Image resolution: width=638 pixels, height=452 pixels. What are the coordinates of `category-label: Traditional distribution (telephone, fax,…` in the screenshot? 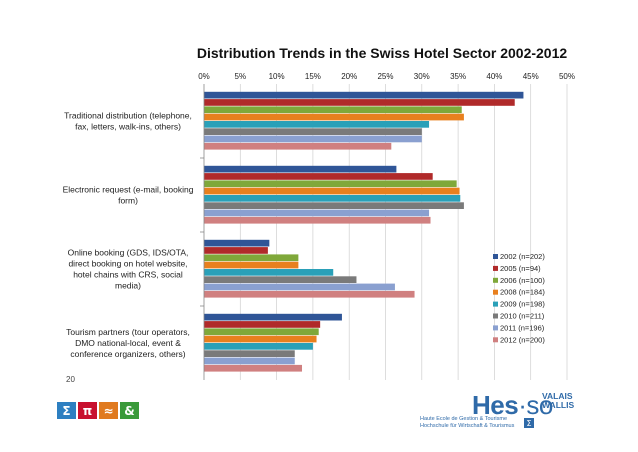 It's located at (128, 121).